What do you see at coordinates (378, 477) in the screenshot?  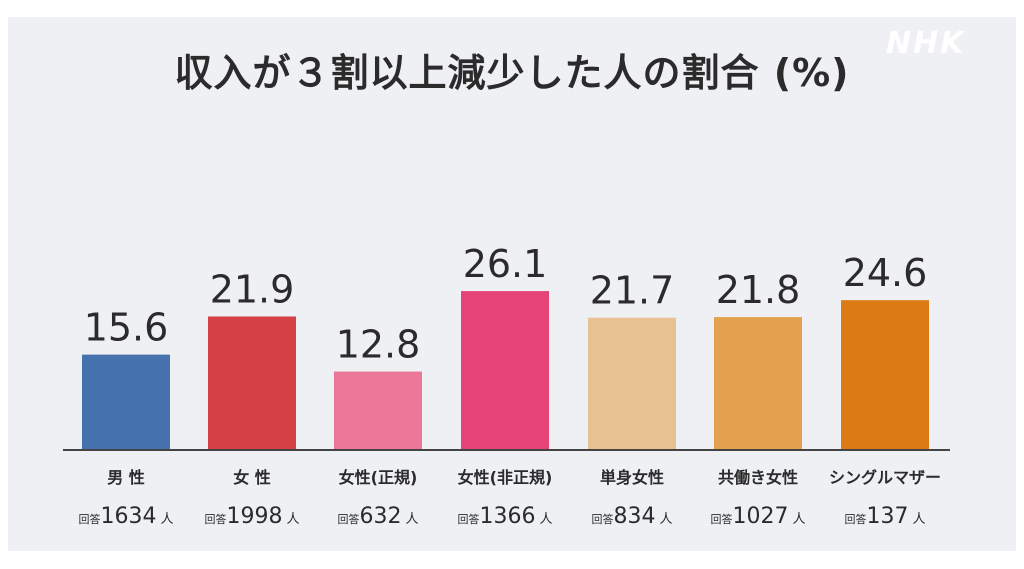 I see `category-label-2: 女性(正規)` at bounding box center [378, 477].